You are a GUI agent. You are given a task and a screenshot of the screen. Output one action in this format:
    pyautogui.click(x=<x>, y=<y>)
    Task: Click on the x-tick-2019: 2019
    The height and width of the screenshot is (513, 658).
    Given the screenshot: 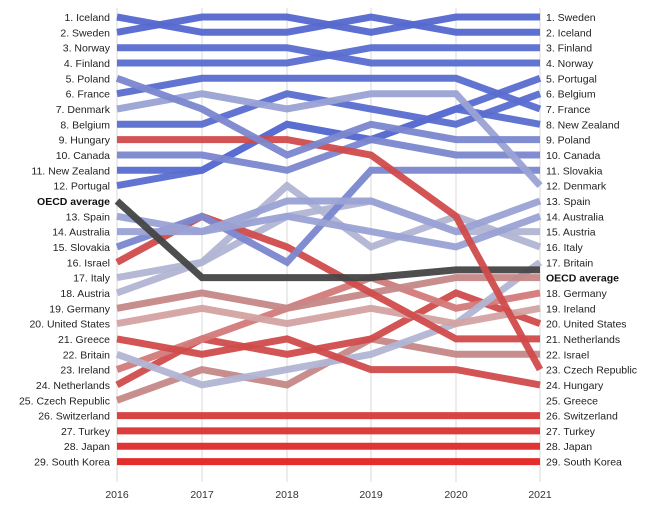 What is the action you would take?
    pyautogui.click(x=371, y=495)
    